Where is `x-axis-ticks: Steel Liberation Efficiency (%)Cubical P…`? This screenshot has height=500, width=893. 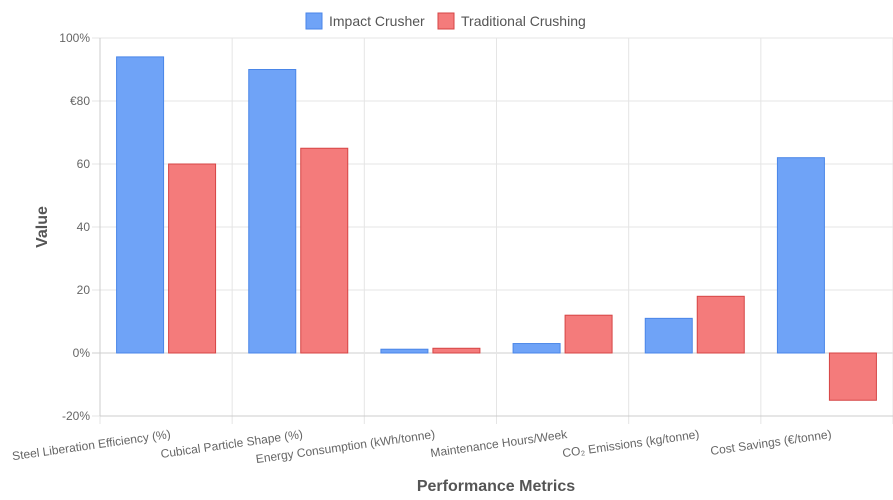
x-axis-ticks: Steel Liberation Efficiency (%)Cubical P… is located at coordinates (421, 446).